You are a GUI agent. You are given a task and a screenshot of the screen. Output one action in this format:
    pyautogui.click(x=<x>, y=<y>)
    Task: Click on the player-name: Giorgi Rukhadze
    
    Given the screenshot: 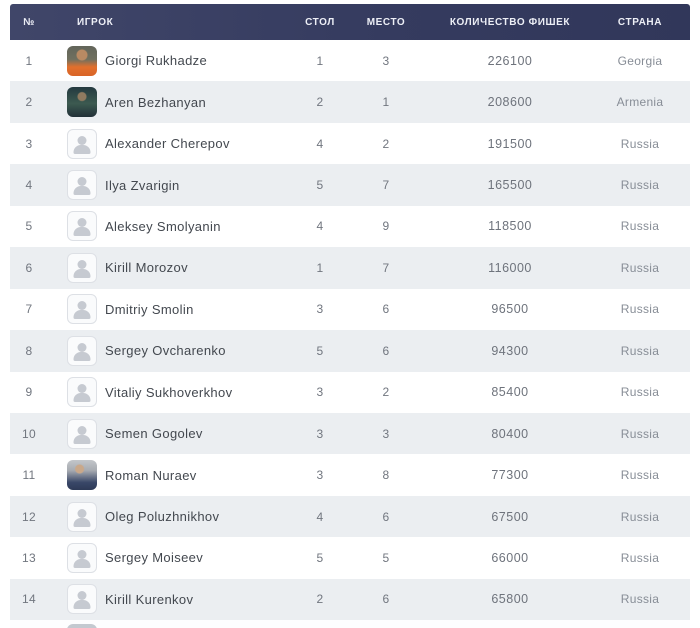 What is the action you would take?
    pyautogui.click(x=156, y=61)
    